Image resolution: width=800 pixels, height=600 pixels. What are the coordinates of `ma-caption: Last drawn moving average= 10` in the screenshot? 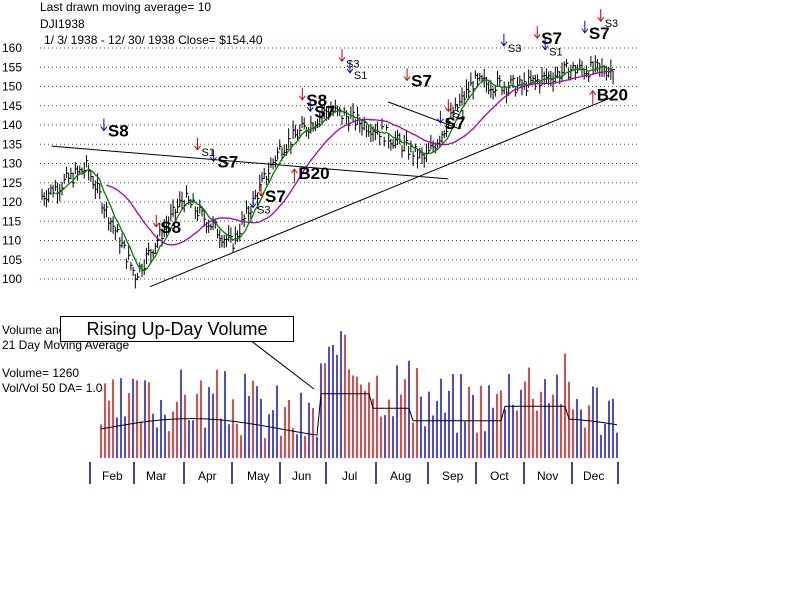 It's located at (126, 7).